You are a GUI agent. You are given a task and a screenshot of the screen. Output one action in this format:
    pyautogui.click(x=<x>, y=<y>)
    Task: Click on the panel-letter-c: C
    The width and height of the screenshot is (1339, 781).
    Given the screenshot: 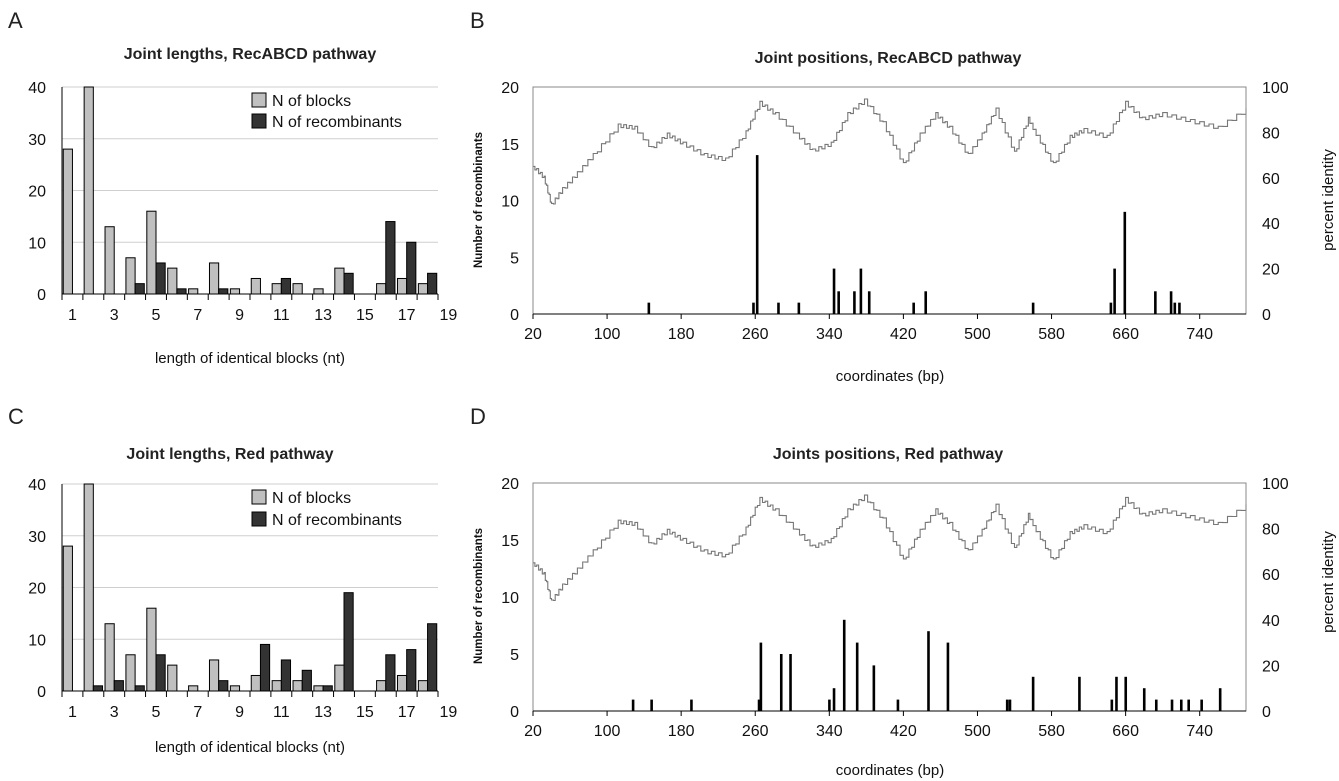 What is the action you would take?
    pyautogui.click(x=16, y=416)
    